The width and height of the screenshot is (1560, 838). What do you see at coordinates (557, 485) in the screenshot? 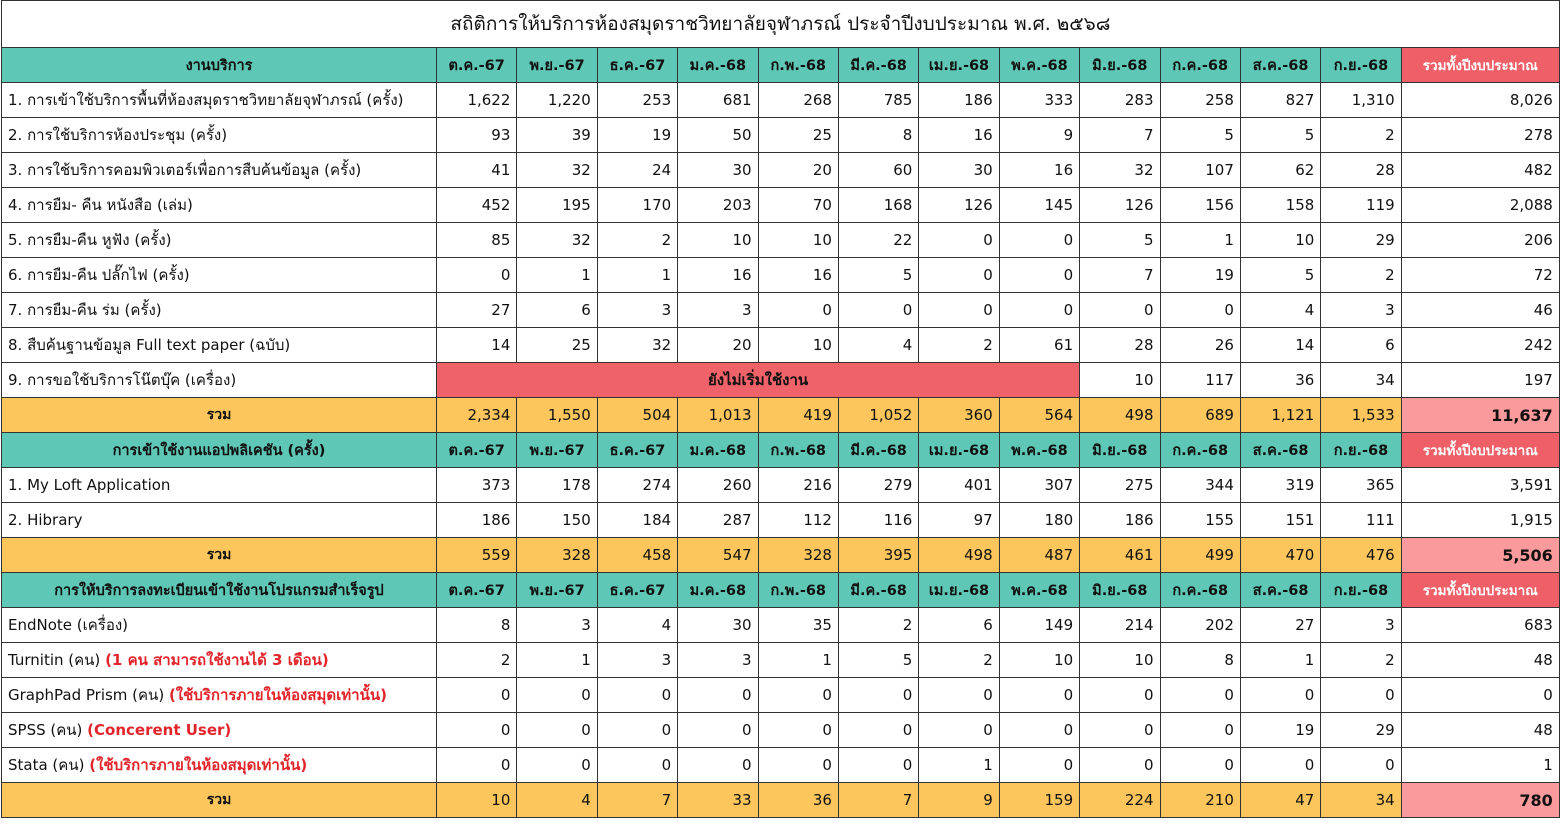
I see `value-cell: 178` at bounding box center [557, 485].